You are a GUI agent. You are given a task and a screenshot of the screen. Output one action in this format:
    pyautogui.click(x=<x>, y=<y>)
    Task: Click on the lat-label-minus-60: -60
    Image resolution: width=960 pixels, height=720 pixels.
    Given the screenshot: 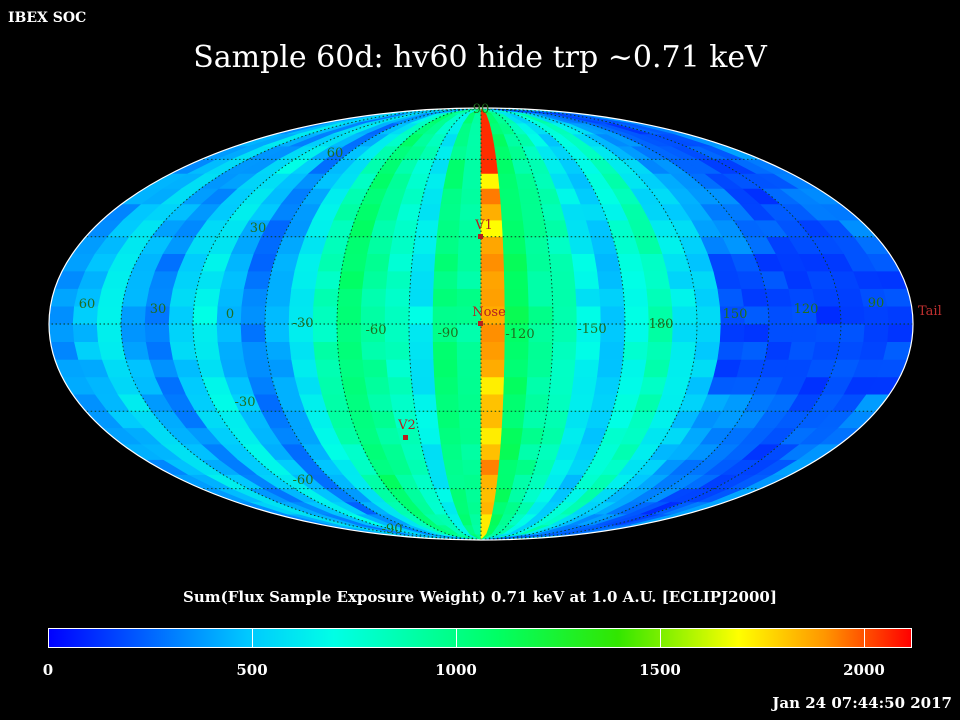 What is the action you would take?
    pyautogui.click(x=303, y=480)
    